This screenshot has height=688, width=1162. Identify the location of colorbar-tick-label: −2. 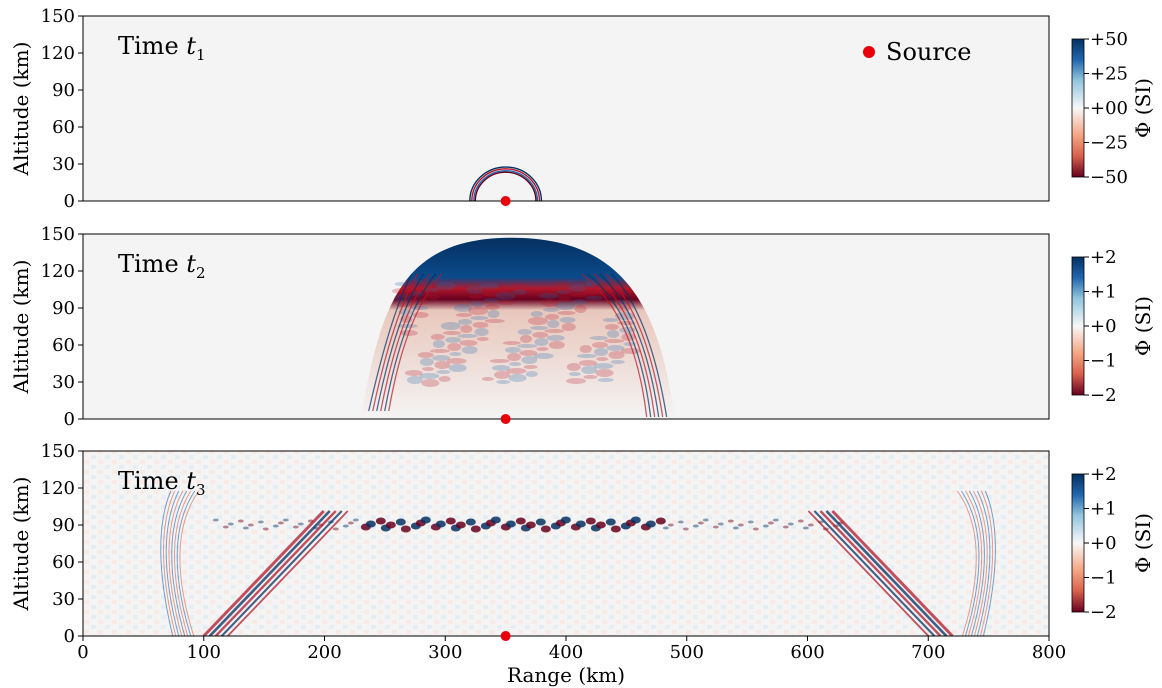
(1103, 395).